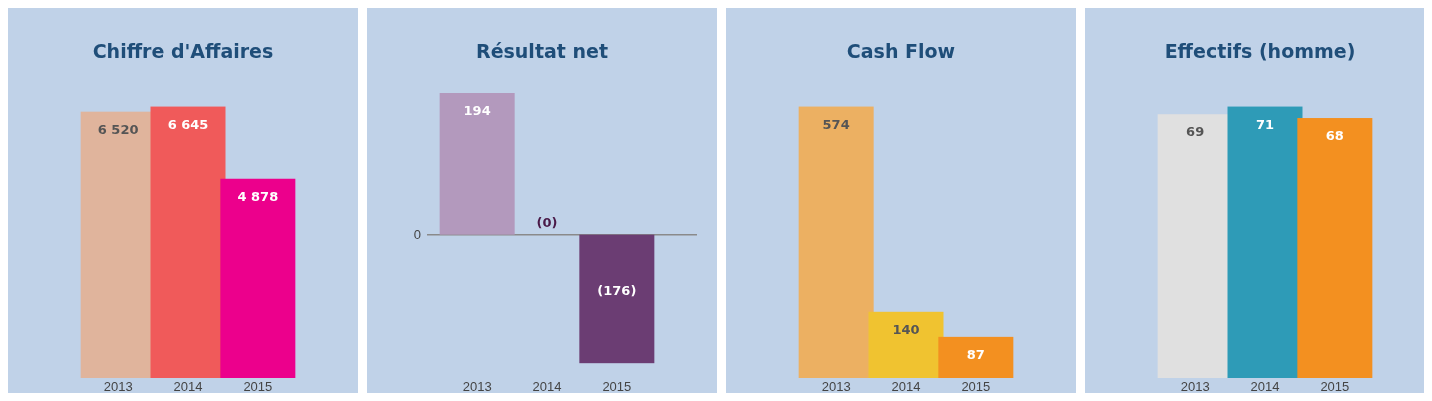 Image resolution: width=1432 pixels, height=401 pixels. I want to click on chart-title: Résultat net, so click(542, 51).